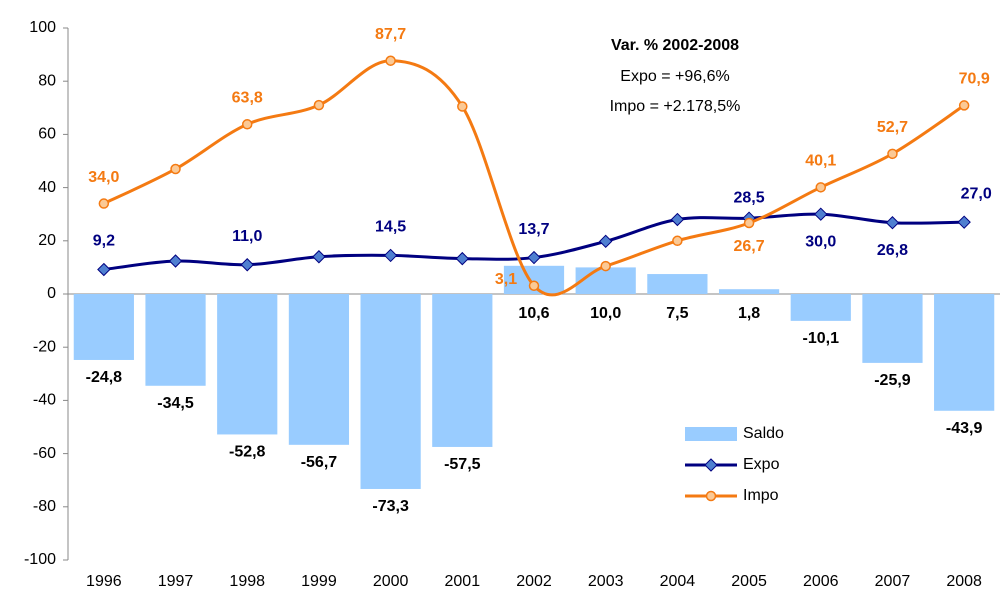  Describe the element at coordinates (974, 79) in the screenshot. I see `line-value-label: 70,9` at that location.